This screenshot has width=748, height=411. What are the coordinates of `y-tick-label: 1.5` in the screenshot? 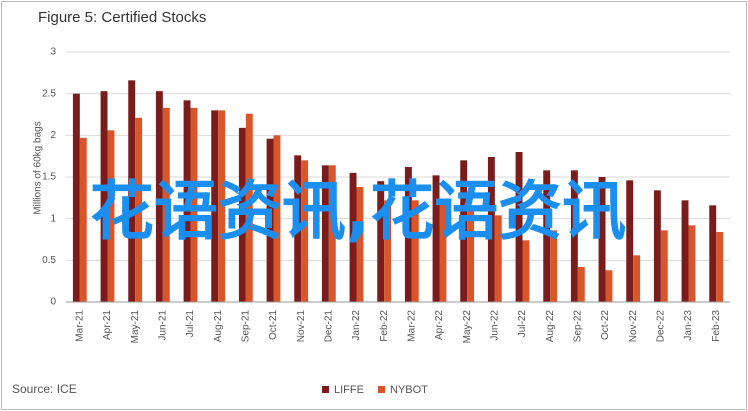 It's located at (49, 177).